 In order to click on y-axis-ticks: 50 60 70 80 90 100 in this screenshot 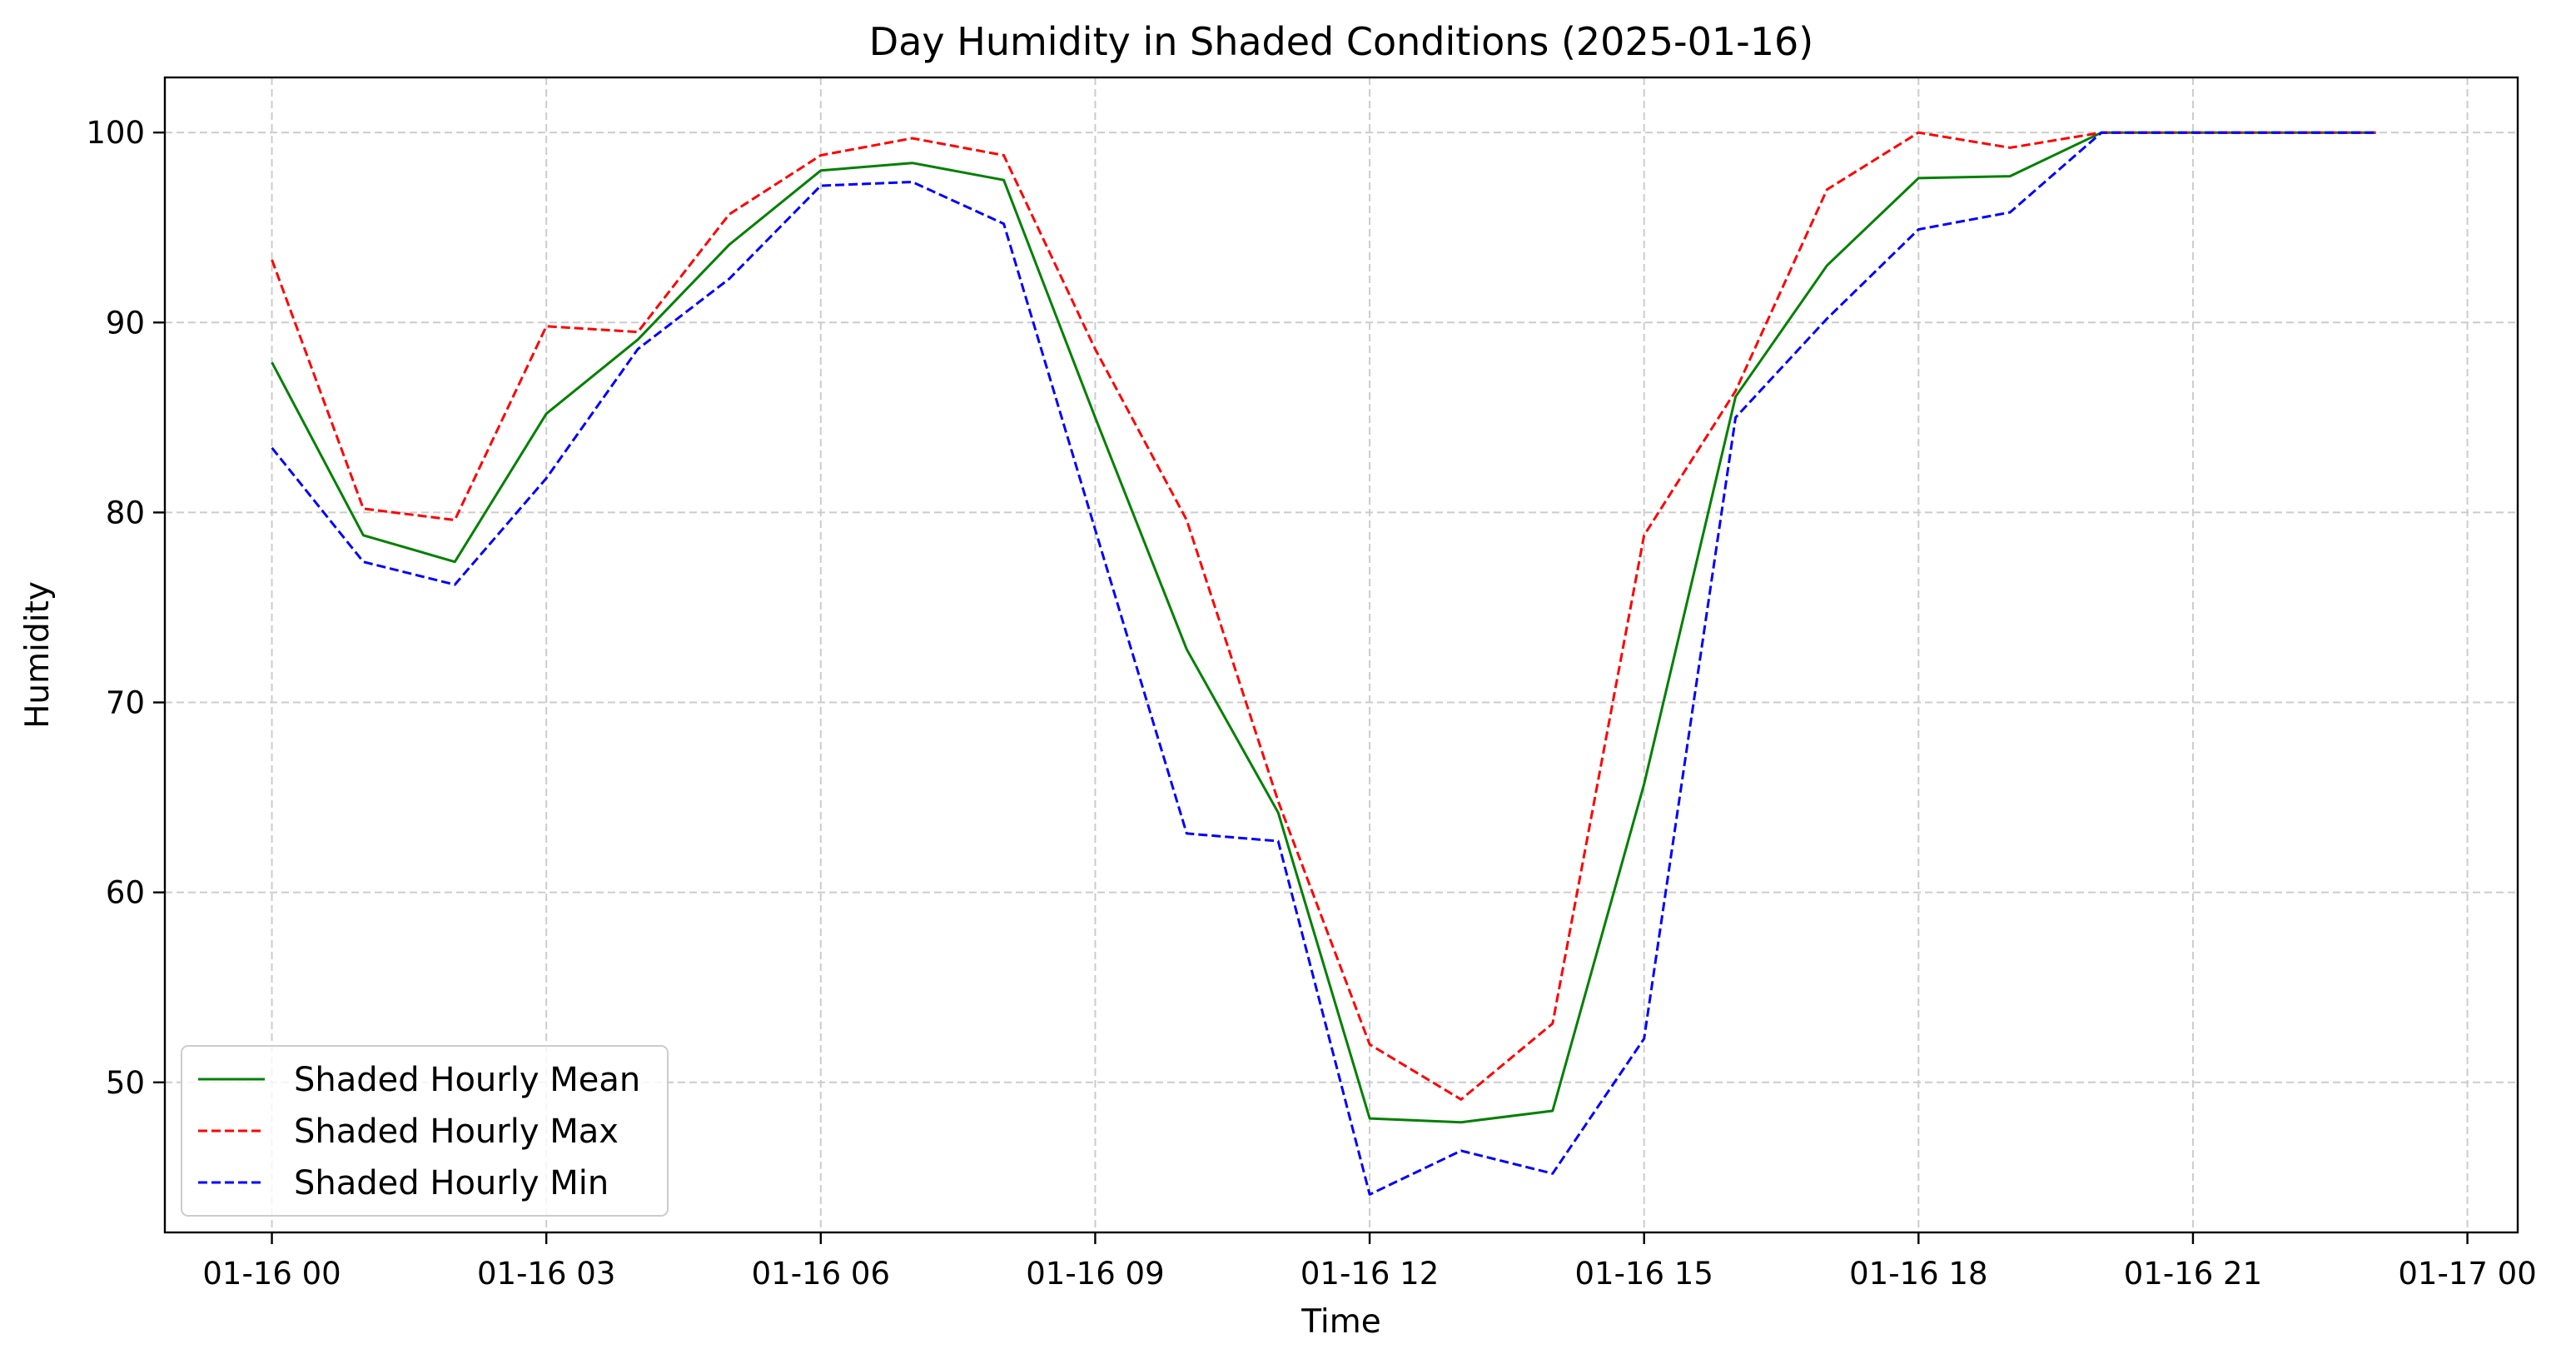, I will do `click(125, 608)`.